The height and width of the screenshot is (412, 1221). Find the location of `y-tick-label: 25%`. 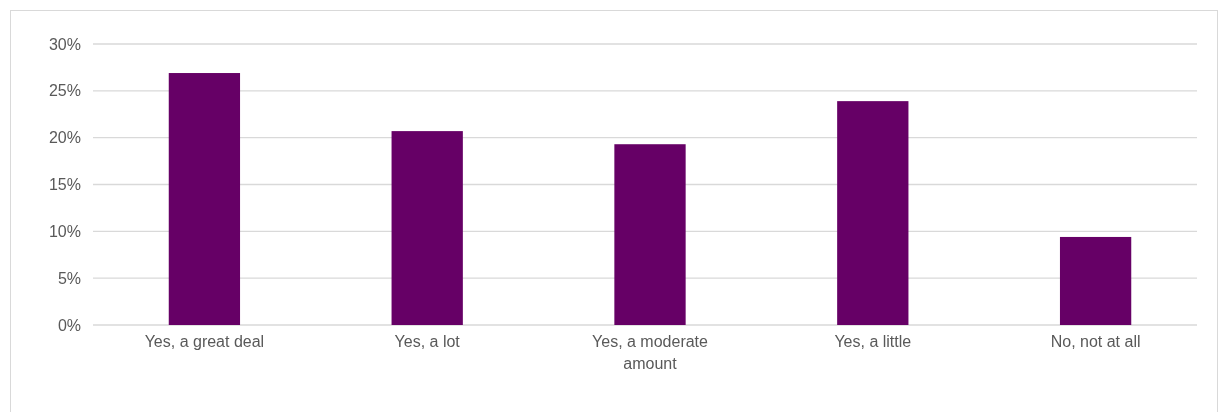

y-tick-label: 25% is located at coordinates (64, 91).